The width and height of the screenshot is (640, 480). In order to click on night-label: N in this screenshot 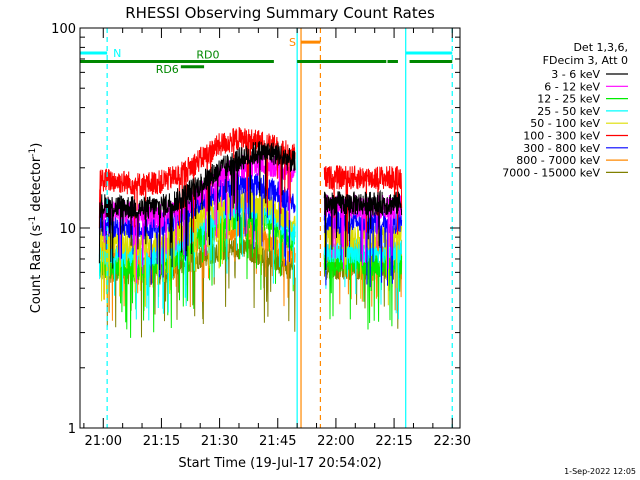, I will do `click(117, 53)`.